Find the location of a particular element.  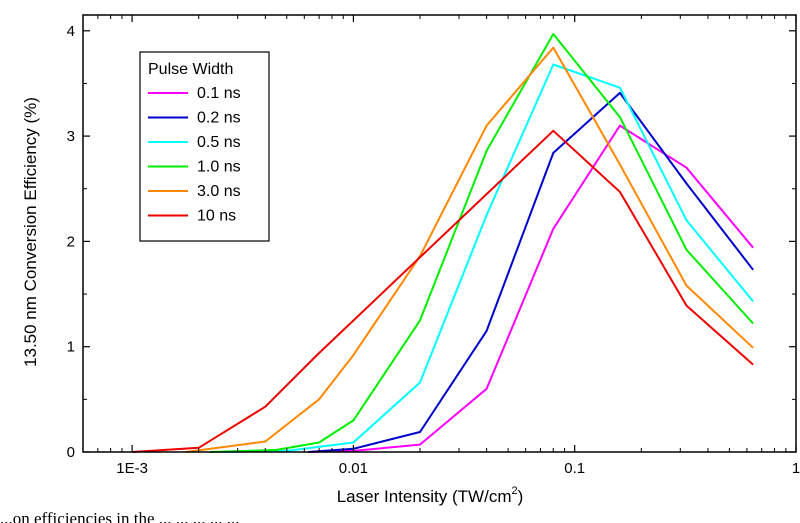

x-axis-title-main: Laser Intensity (TW/cm is located at coordinates (424, 496).